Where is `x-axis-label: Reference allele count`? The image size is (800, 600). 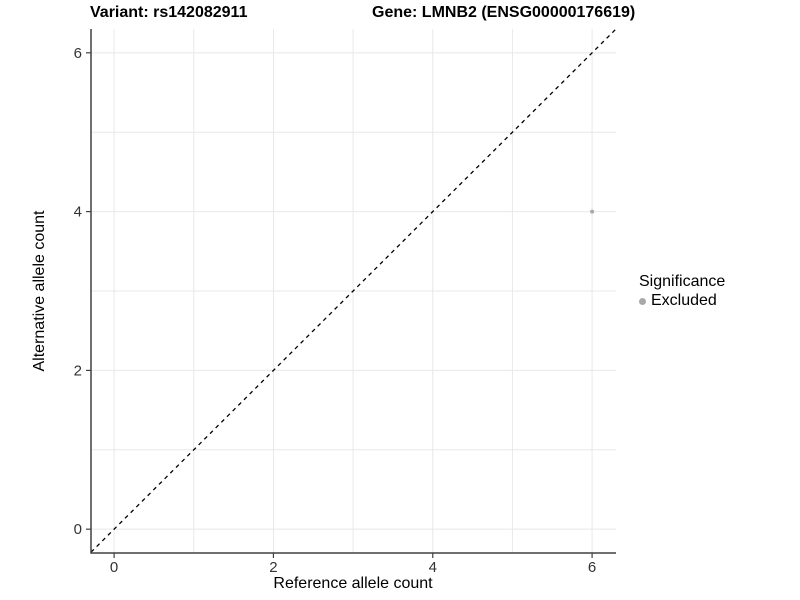 x-axis-label: Reference allele count is located at coordinates (353, 583).